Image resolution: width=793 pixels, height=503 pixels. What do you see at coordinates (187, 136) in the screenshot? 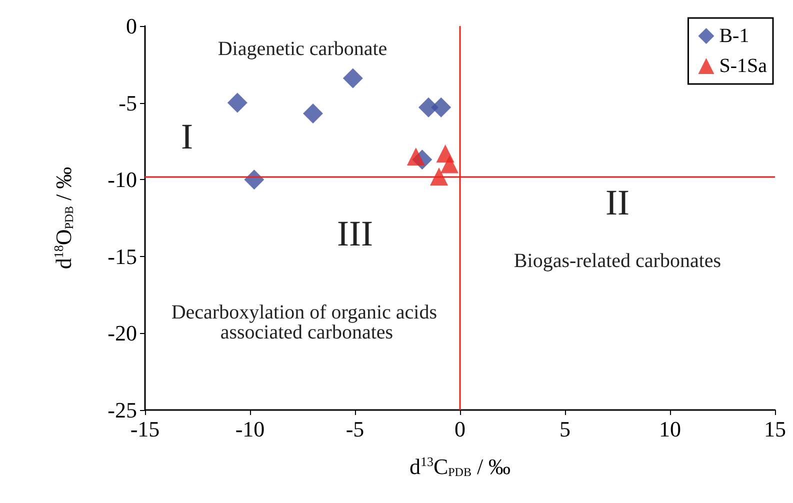
I see `annotation: I` at bounding box center [187, 136].